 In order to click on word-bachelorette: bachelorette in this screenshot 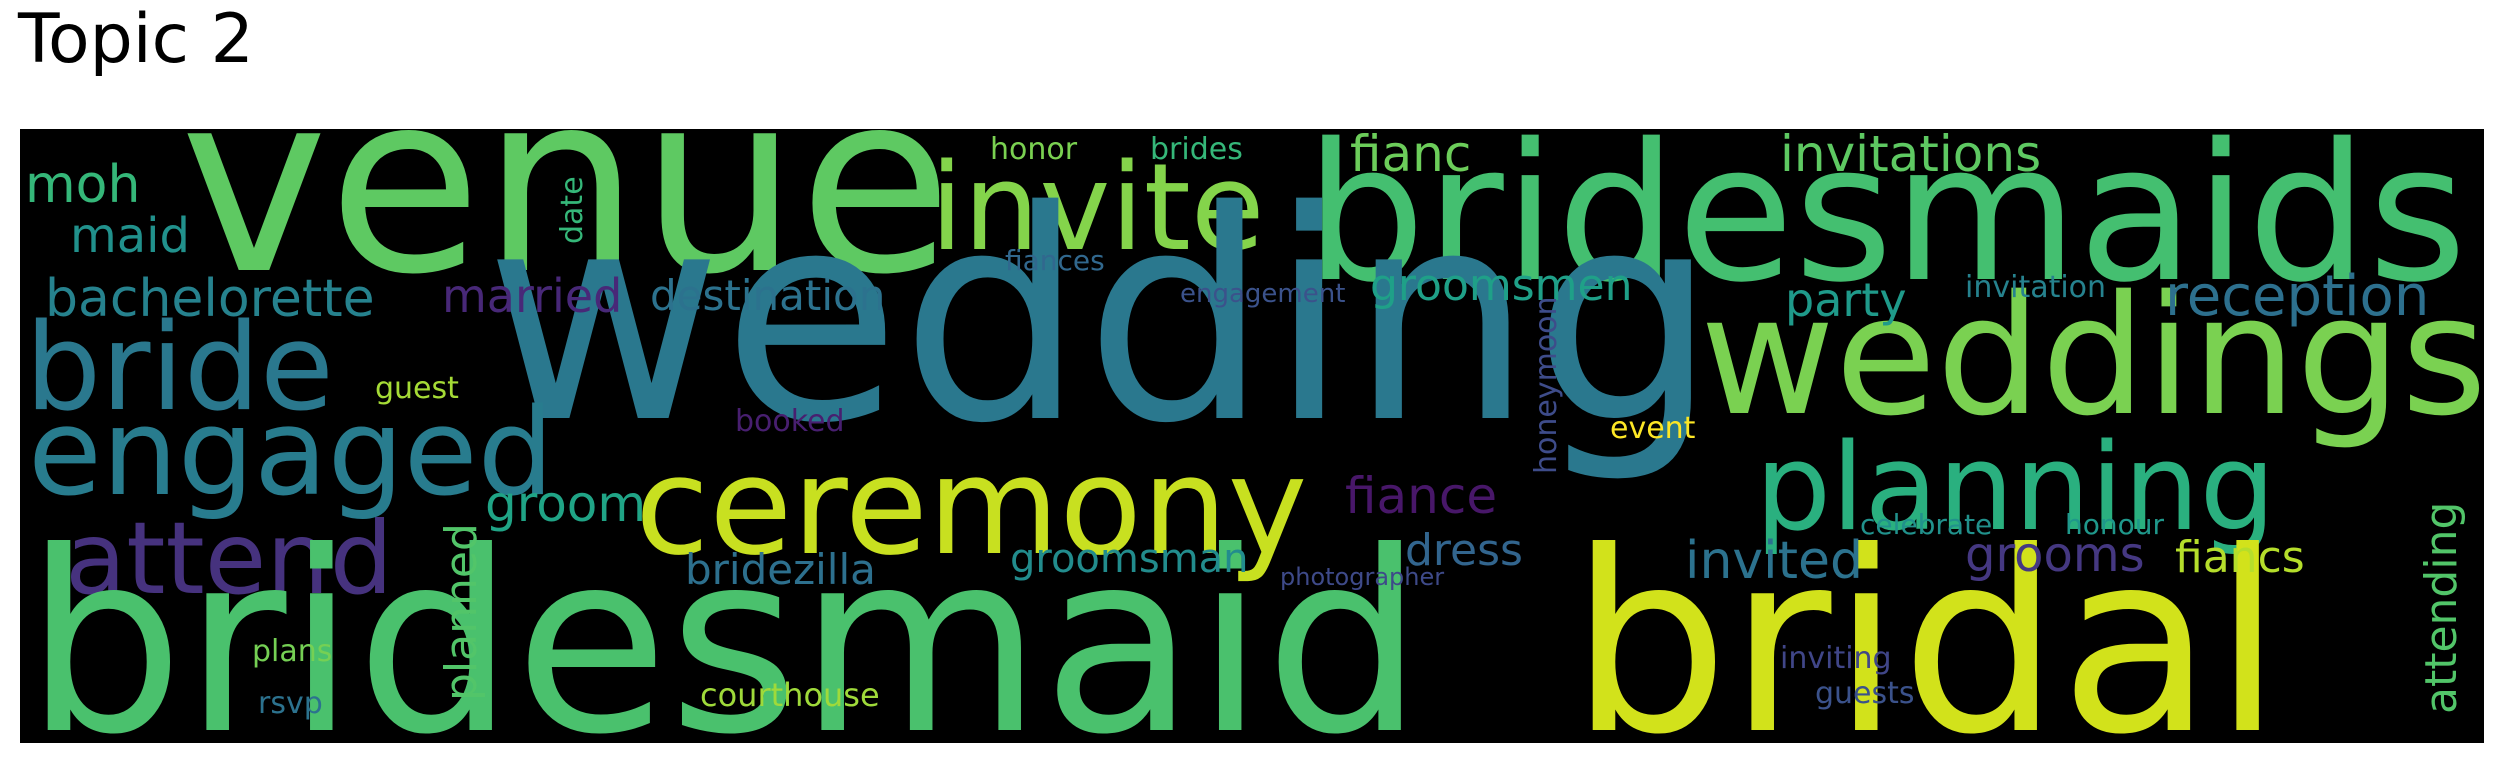, I will do `click(210, 299)`.